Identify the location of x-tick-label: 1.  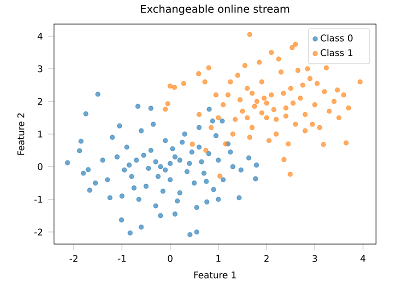
(218, 258).